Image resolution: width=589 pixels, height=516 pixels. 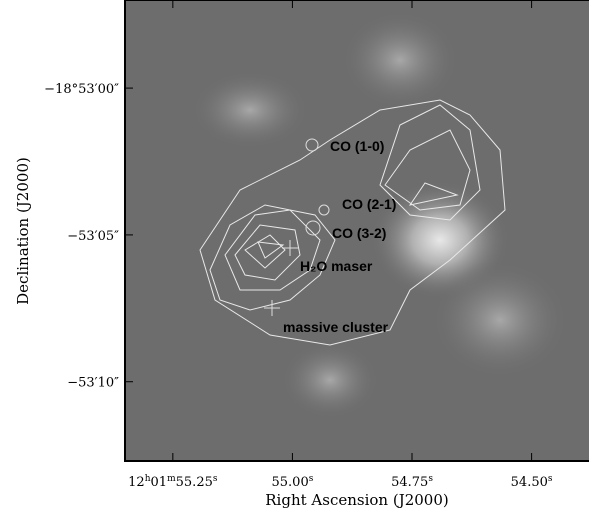 What do you see at coordinates (93, 383) in the screenshot?
I see `y-tick-label: −53′10″` at bounding box center [93, 383].